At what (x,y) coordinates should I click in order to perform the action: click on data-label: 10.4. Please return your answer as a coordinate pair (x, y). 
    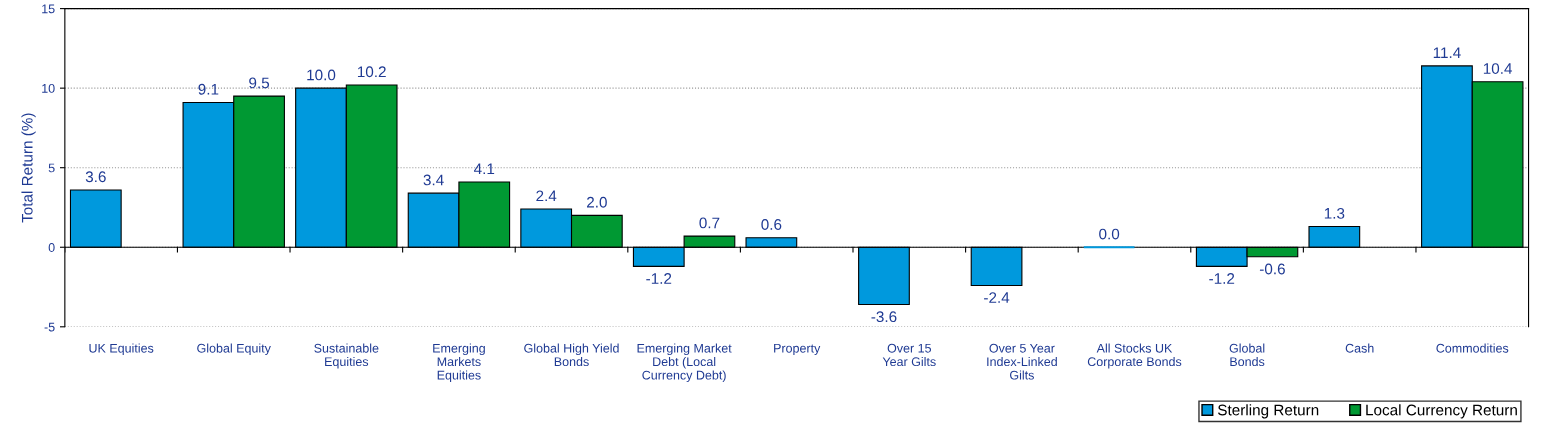
    Looking at the image, I should click on (1498, 68).